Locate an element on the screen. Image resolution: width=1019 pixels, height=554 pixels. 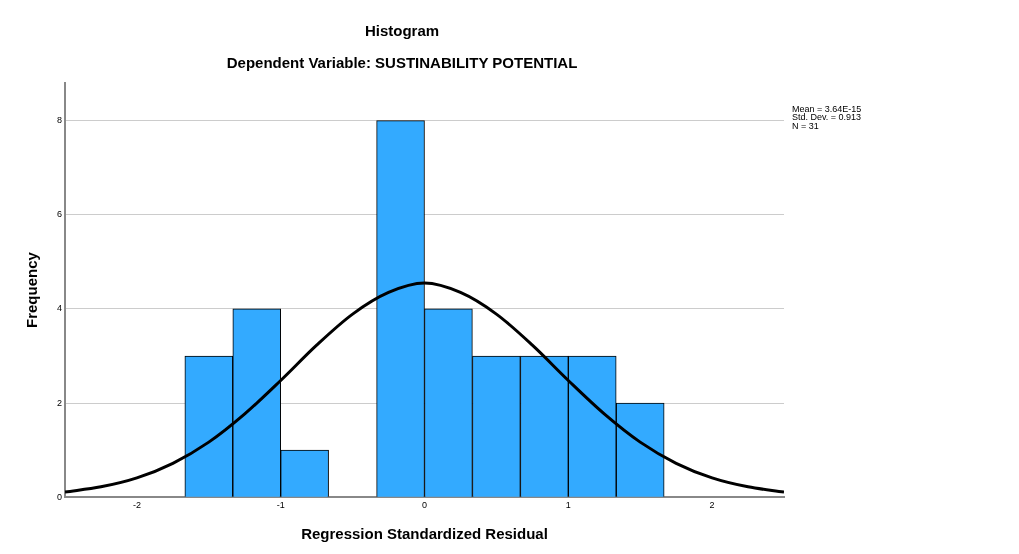
x-tick-label: -1 is located at coordinates (280, 505).